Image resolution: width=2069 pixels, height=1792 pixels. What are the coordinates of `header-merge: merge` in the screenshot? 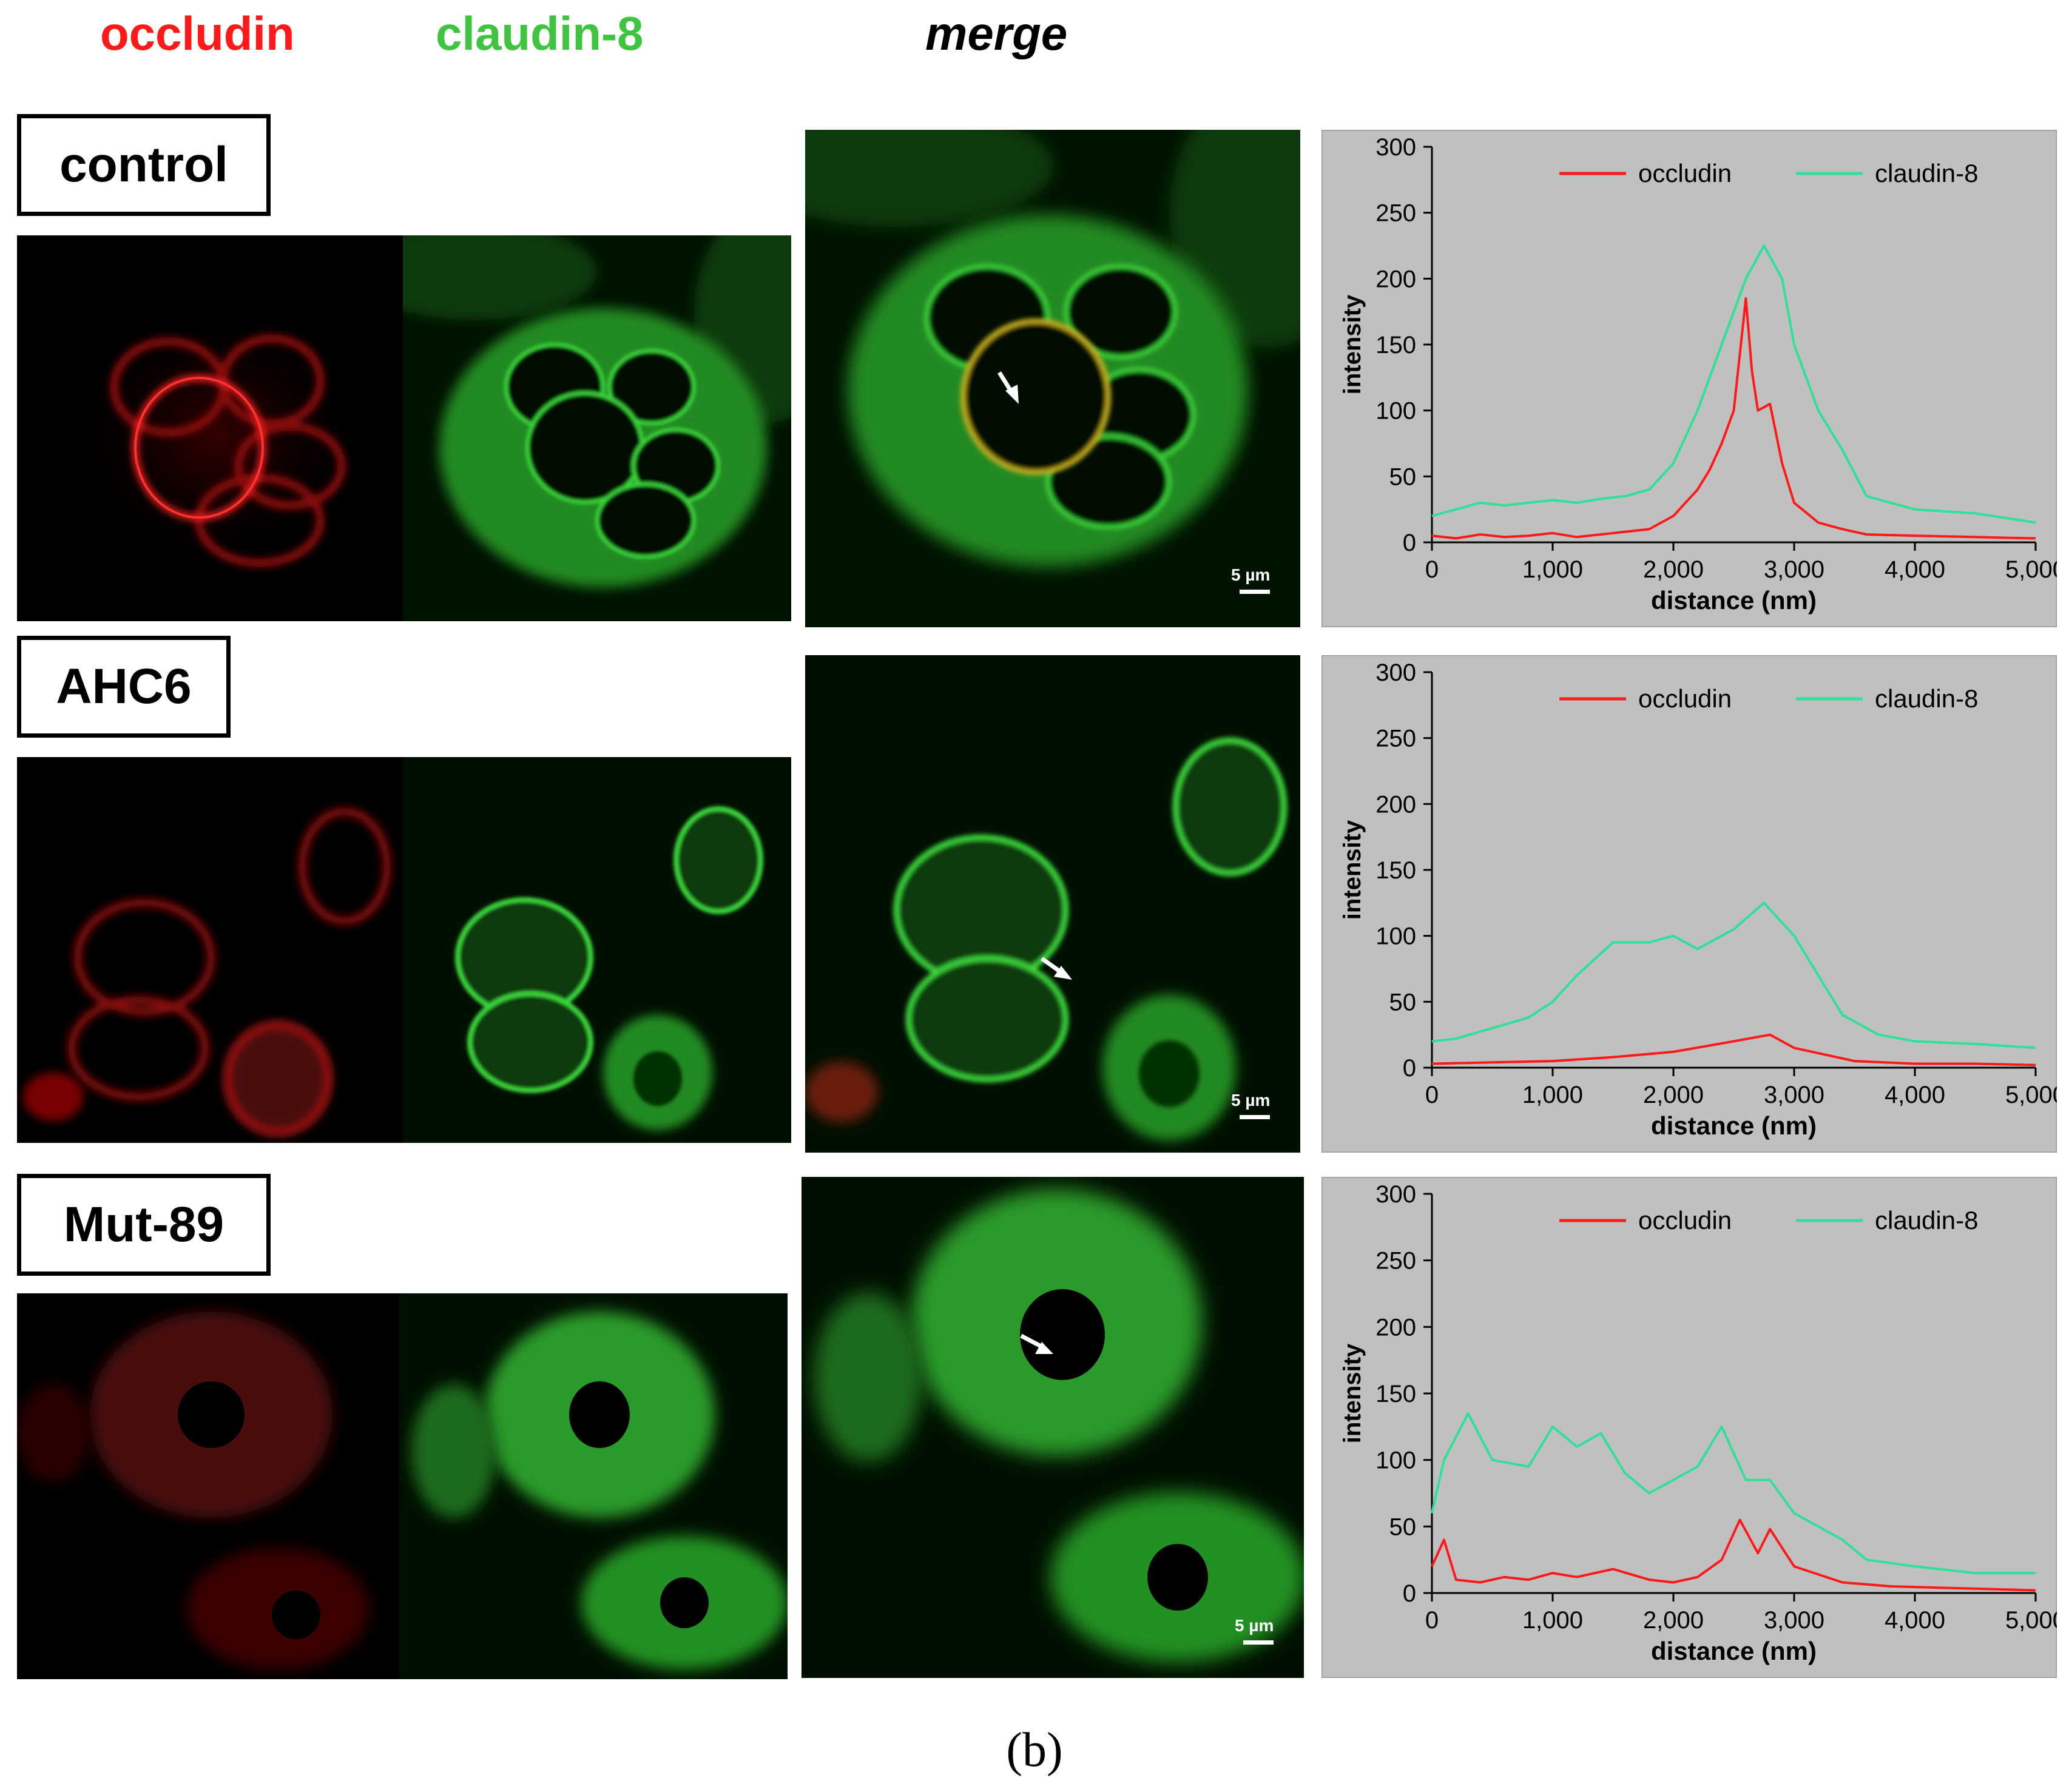 It's located at (996, 33).